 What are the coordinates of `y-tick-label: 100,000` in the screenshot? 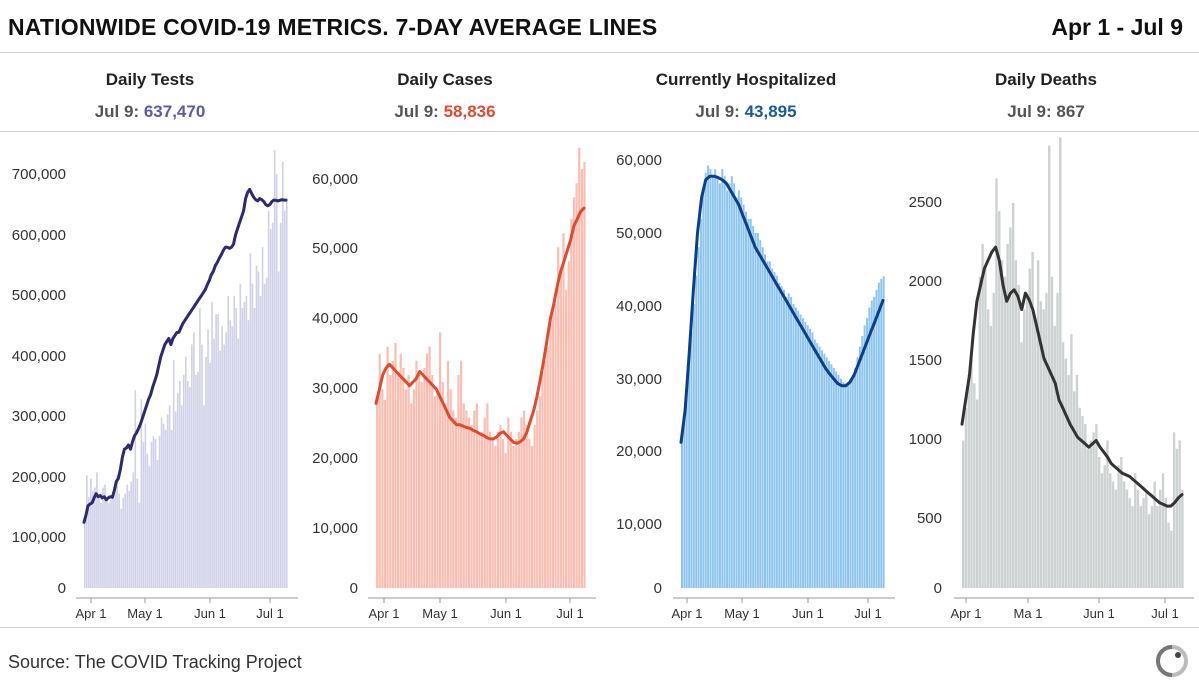 It's located at (39, 537).